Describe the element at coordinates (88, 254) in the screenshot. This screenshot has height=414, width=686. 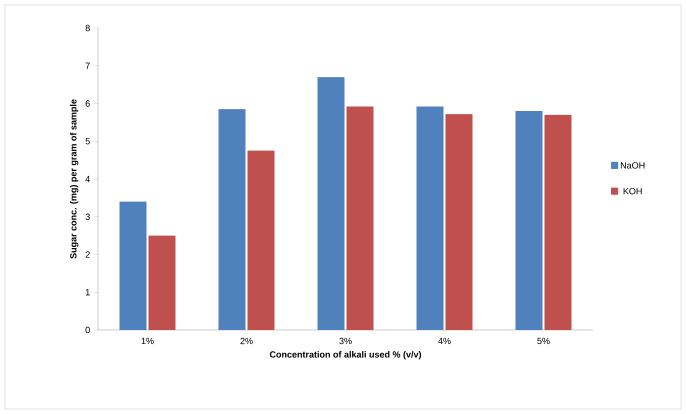
I see `y-tick-label: 2` at that location.